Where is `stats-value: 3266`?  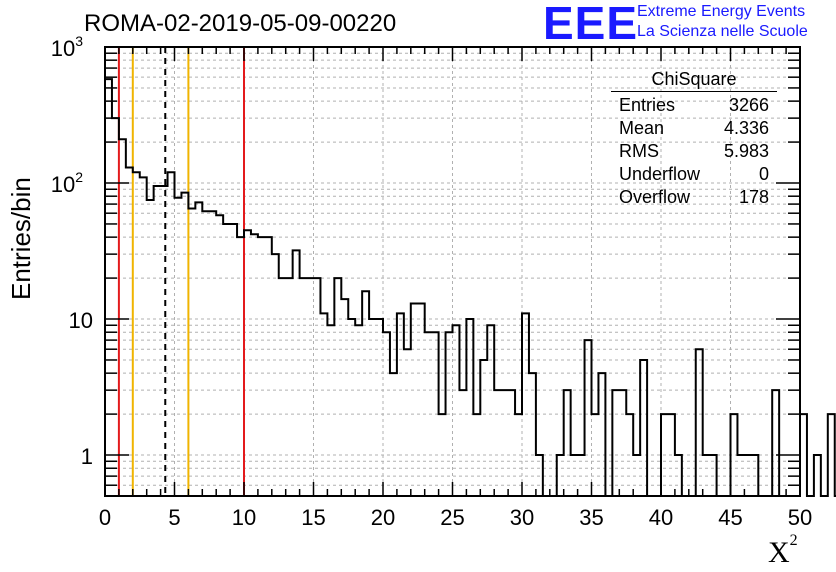
stats-value: 3266 is located at coordinates (748, 105).